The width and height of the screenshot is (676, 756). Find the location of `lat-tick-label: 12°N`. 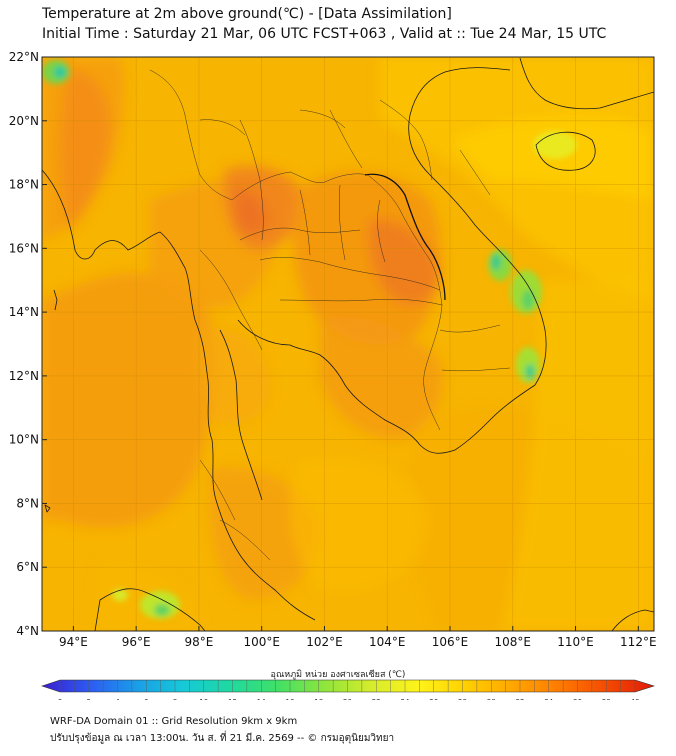

lat-tick-label: 12°N is located at coordinates (24, 376).